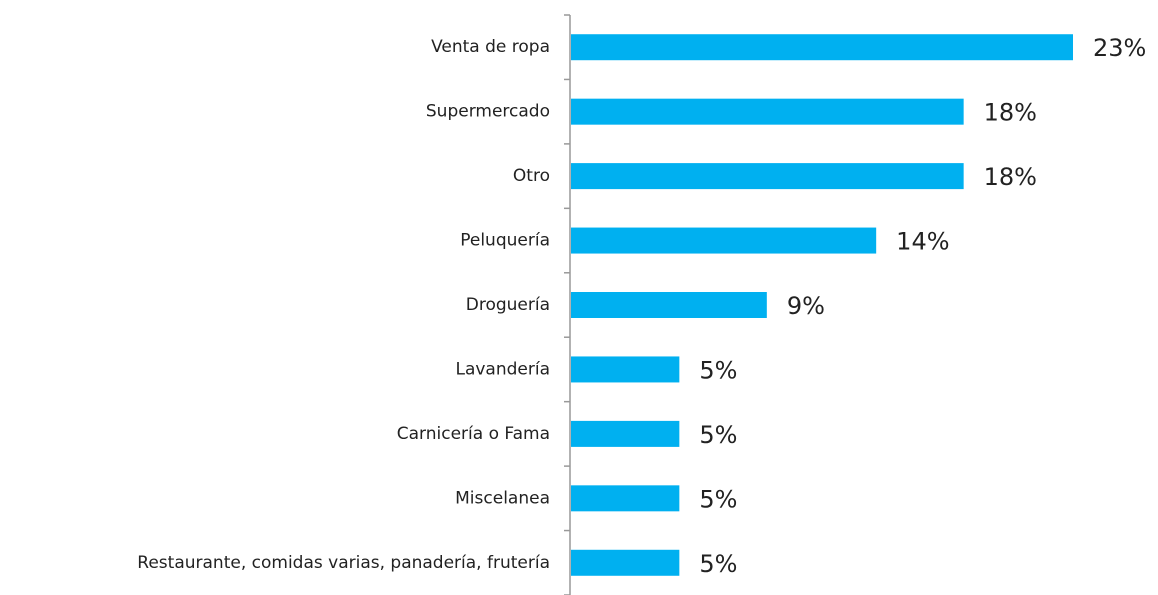  I want to click on category-label: Droguería, so click(508, 305).